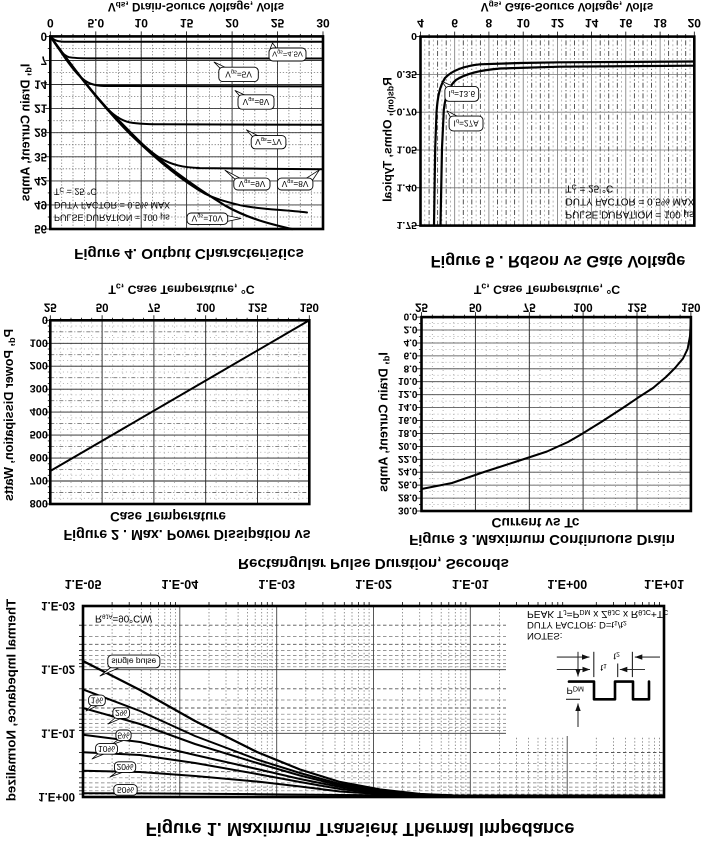  What do you see at coordinates (542, 539) in the screenshot?
I see `svg-text:Figure 3 .Maximum Continuous D: Figure 3 .Maximum Continuous Drain` at bounding box center [542, 539].